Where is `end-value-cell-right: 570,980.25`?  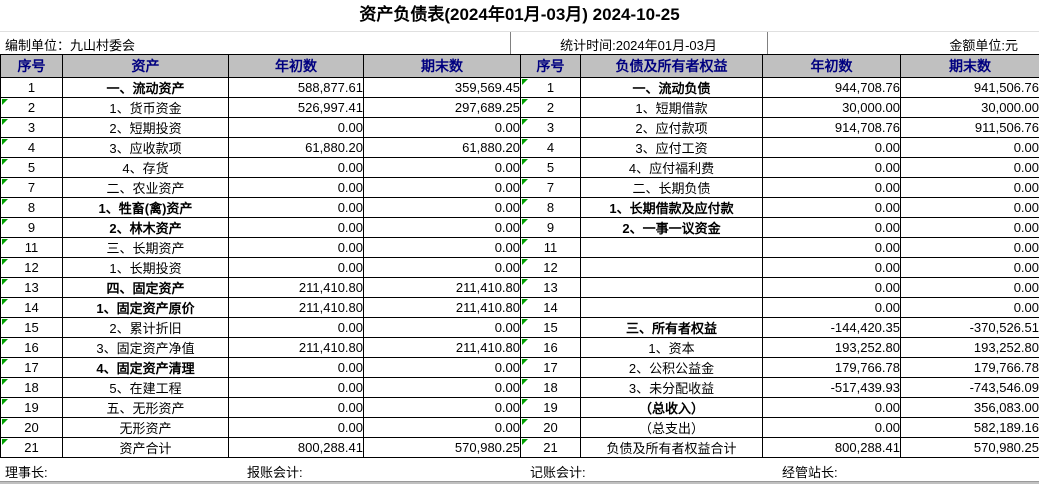 end-value-cell-right: 570,980.25 is located at coordinates (969, 447).